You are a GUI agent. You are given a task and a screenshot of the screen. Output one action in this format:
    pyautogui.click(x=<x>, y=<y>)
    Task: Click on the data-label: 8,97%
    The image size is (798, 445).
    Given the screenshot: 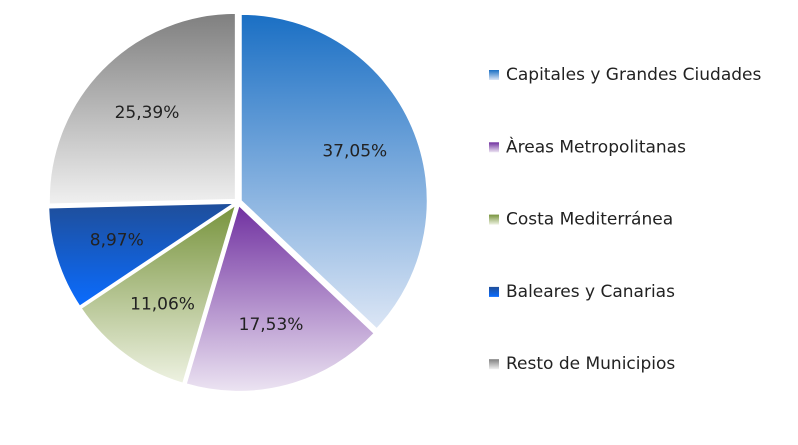 What is the action you would take?
    pyautogui.click(x=117, y=240)
    